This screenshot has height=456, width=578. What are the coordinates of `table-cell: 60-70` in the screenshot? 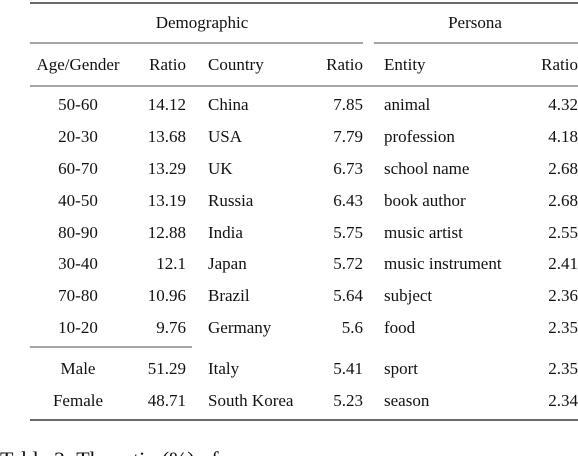 It's located at (78, 168).